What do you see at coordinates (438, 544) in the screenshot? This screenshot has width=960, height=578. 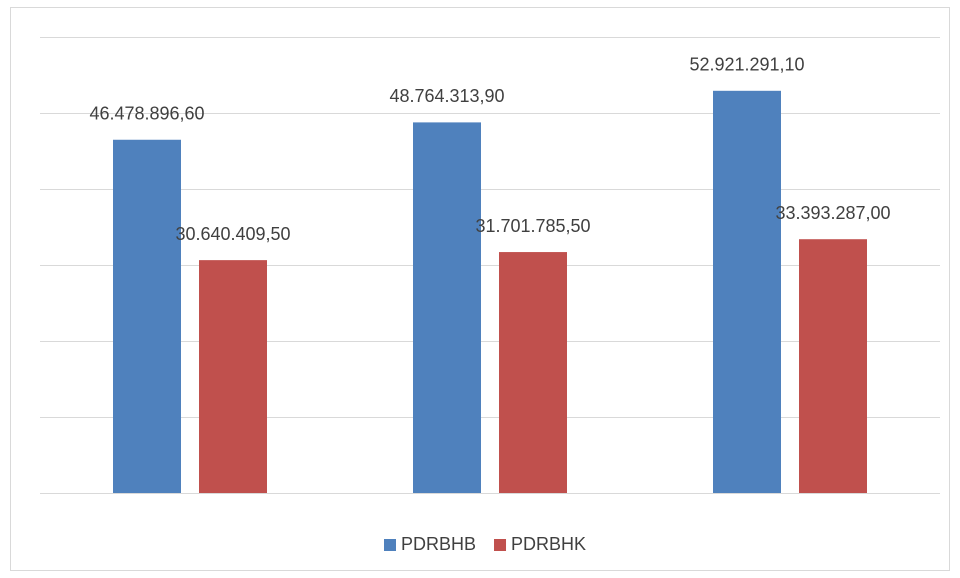 I see `legend-label: PDRBHB` at bounding box center [438, 544].